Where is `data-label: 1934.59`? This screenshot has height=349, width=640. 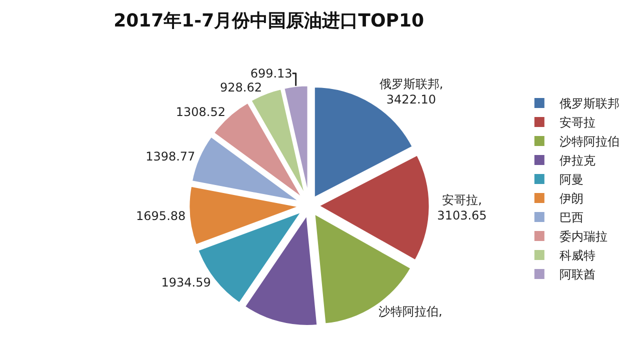 data-label: 1934.59 is located at coordinates (186, 283).